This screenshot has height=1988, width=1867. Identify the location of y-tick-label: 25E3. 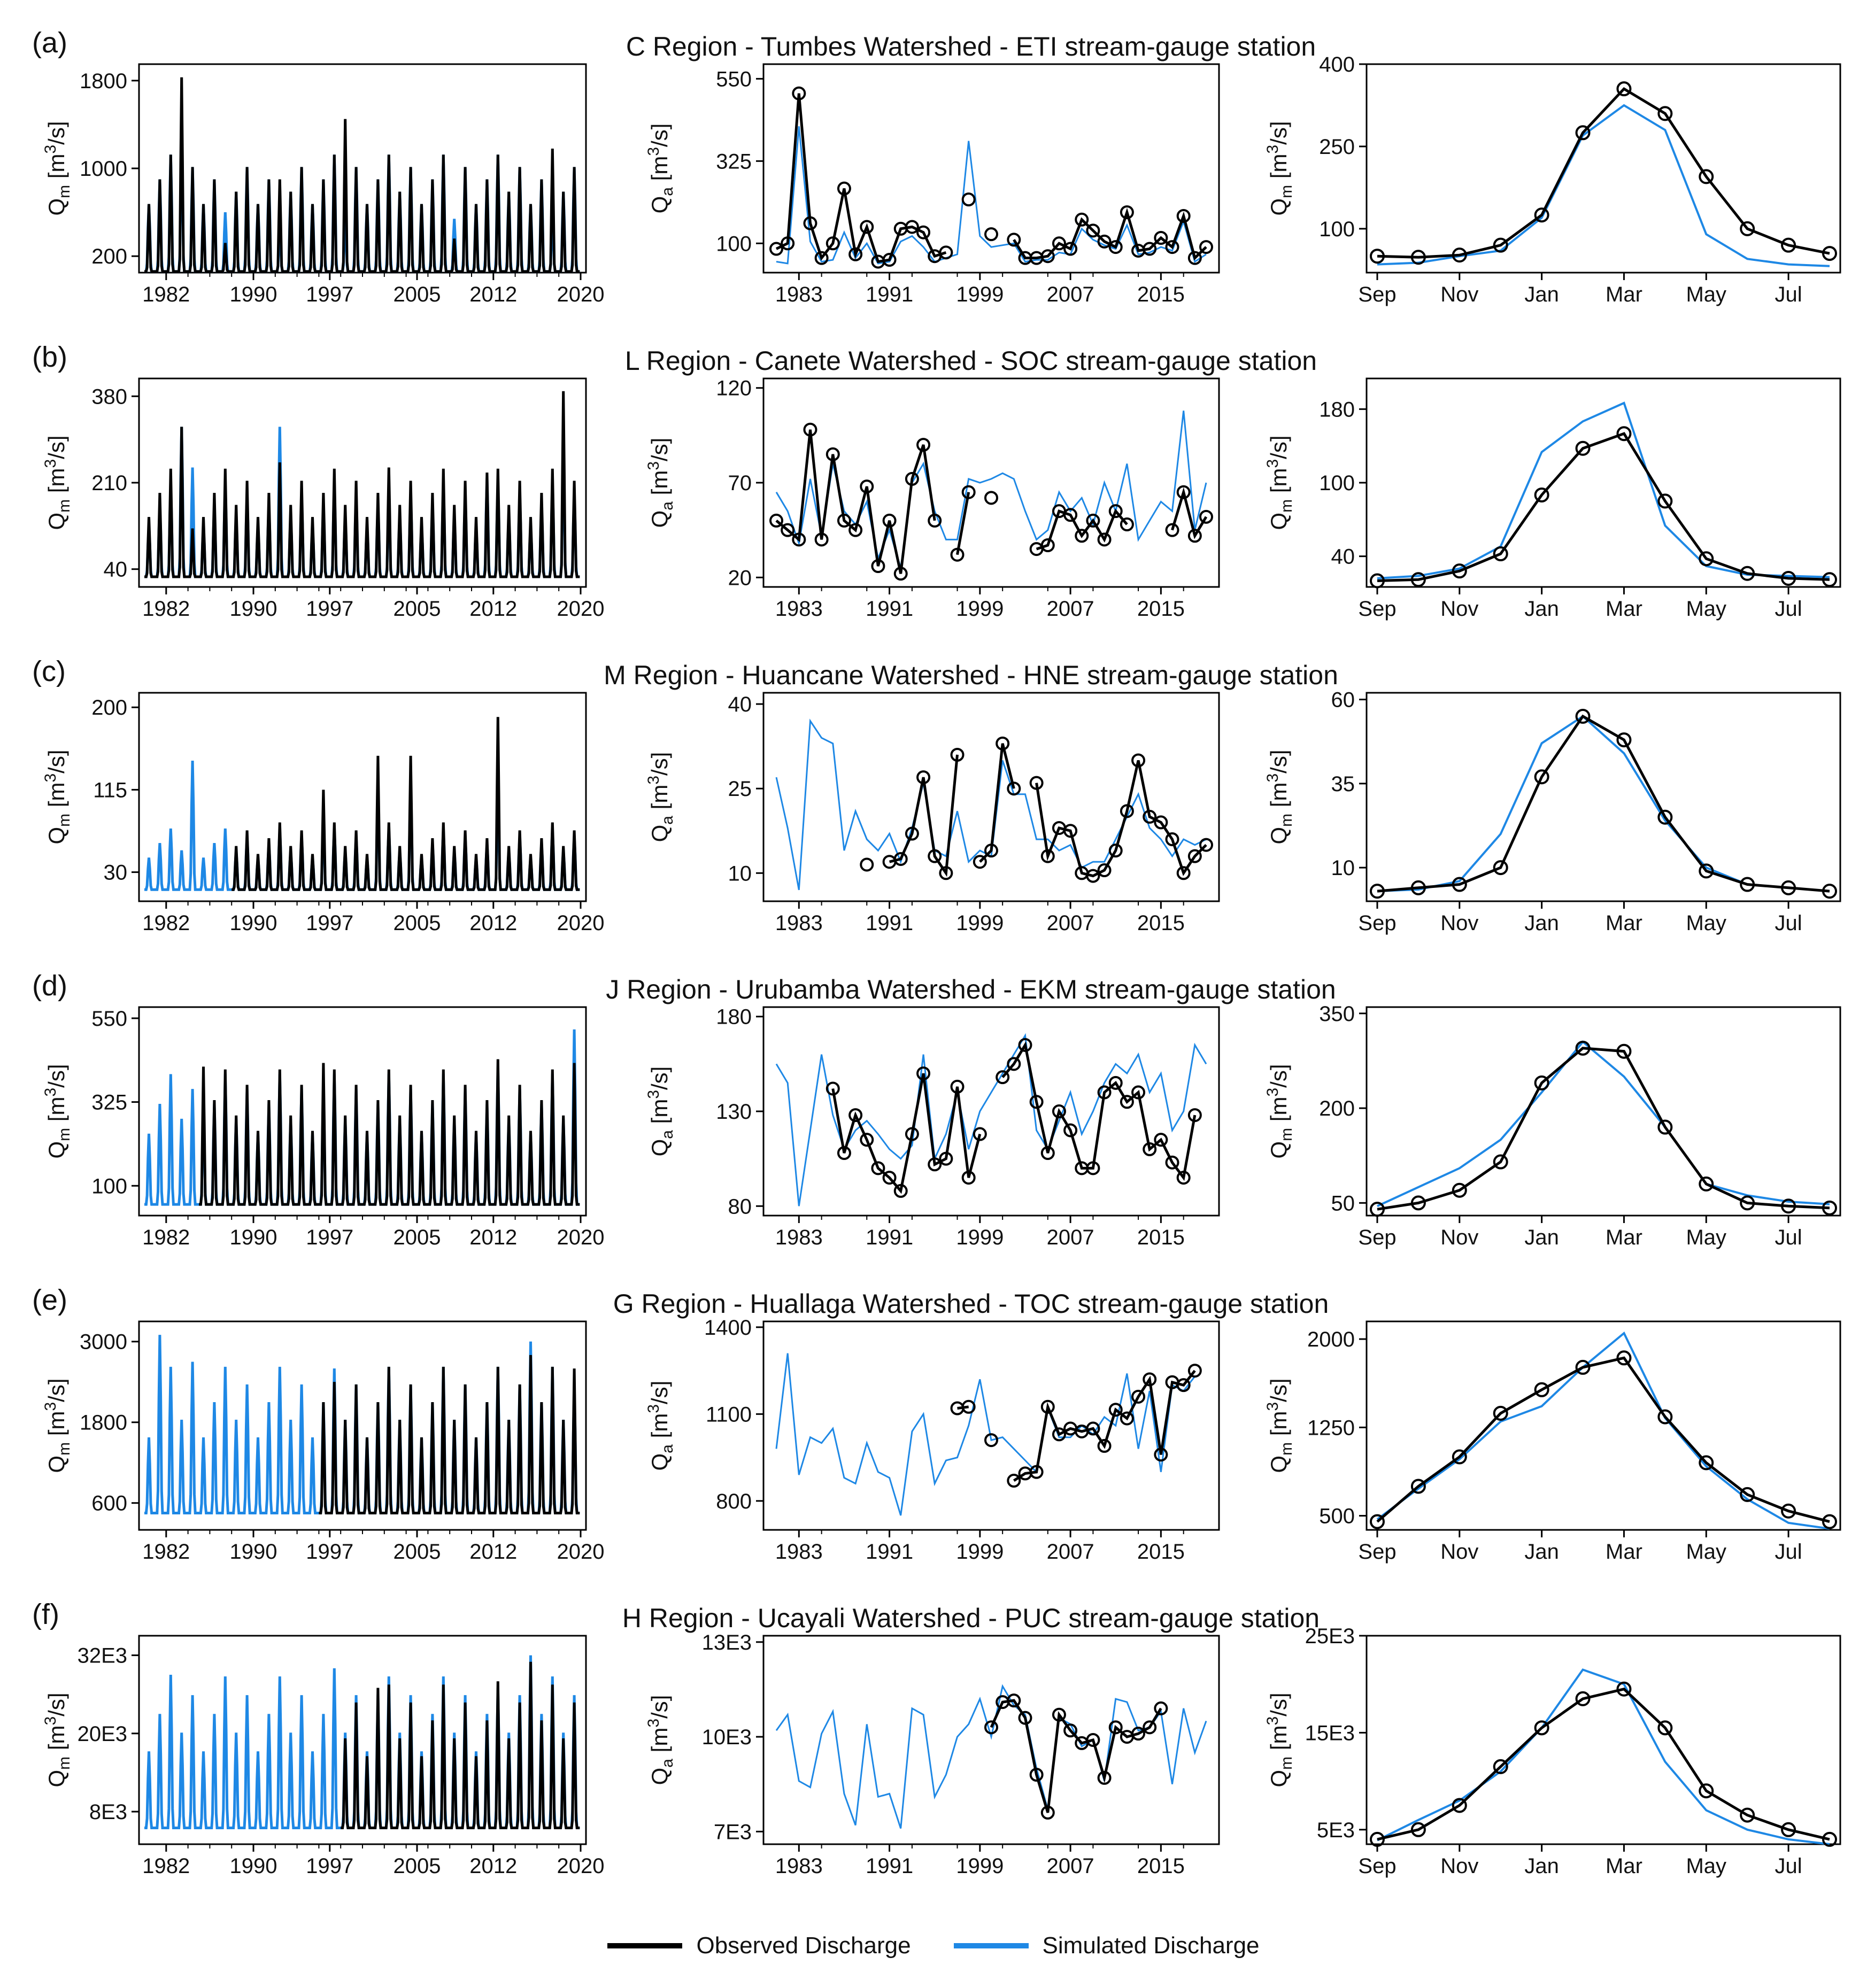
(1330, 1636).